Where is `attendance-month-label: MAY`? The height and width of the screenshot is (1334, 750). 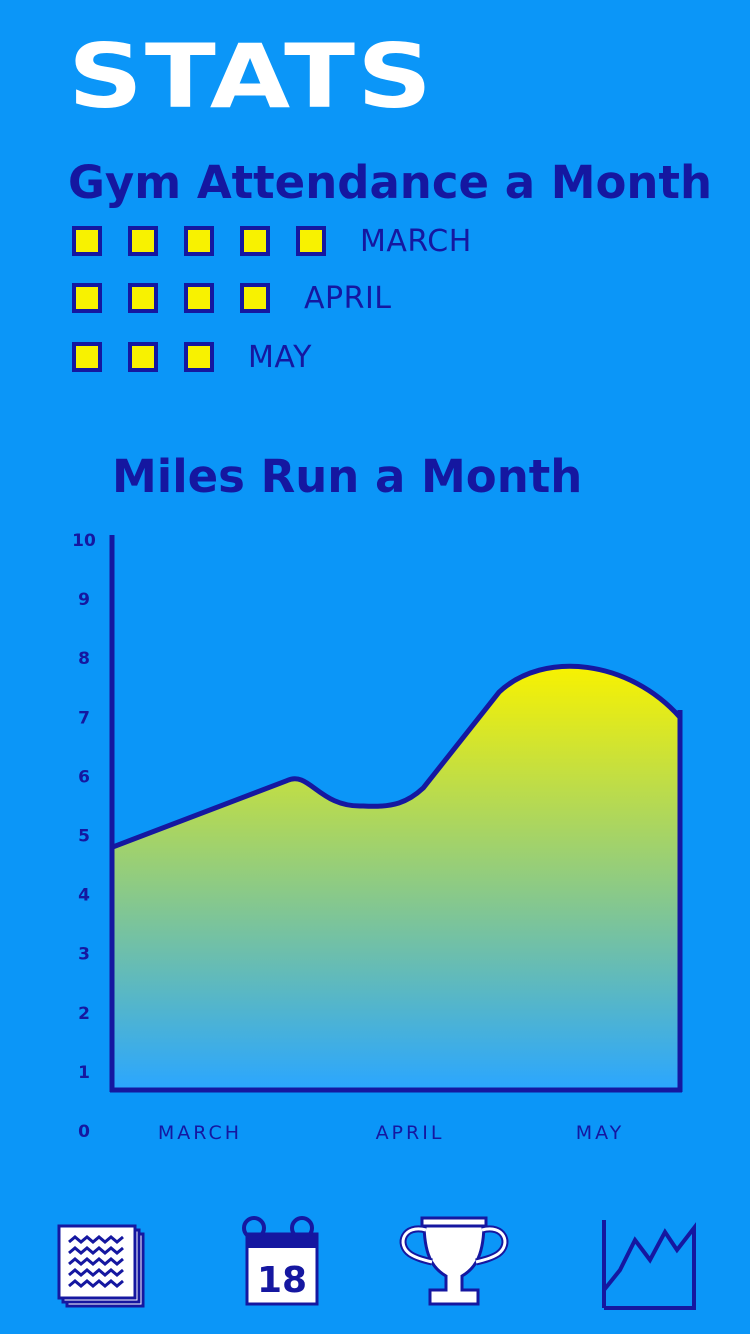
attendance-month-label: MAY is located at coordinates (280, 357).